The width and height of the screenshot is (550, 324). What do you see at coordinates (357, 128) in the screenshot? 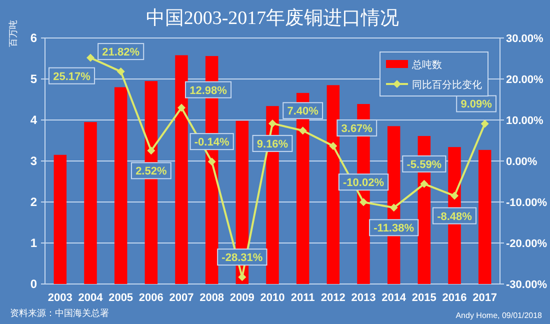
I see `data-label: 3.67%` at bounding box center [357, 128].